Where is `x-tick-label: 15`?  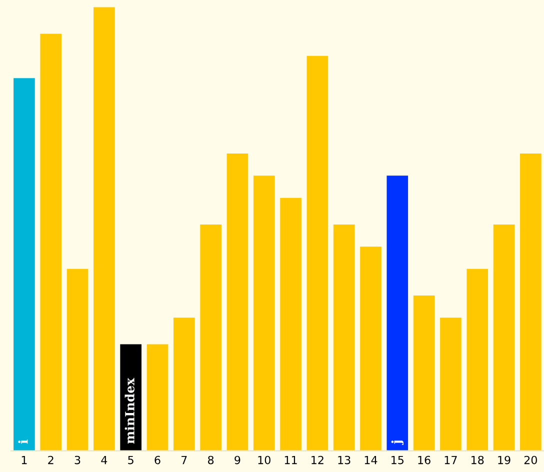 x-tick-label: 15 is located at coordinates (398, 460).